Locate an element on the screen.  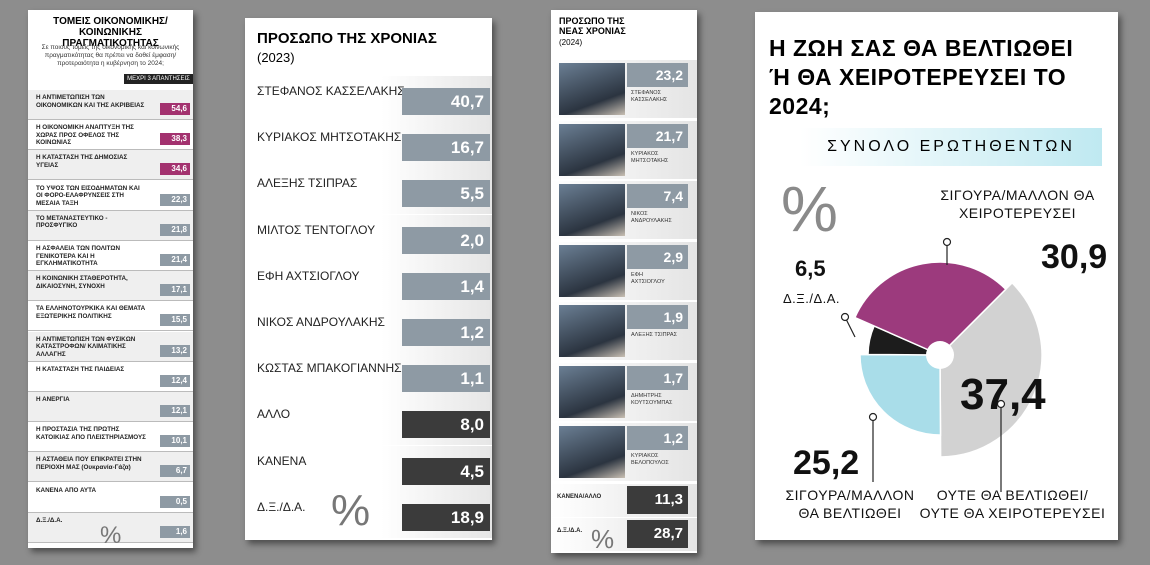
value-bar: 23,2 is located at coordinates (657, 75).